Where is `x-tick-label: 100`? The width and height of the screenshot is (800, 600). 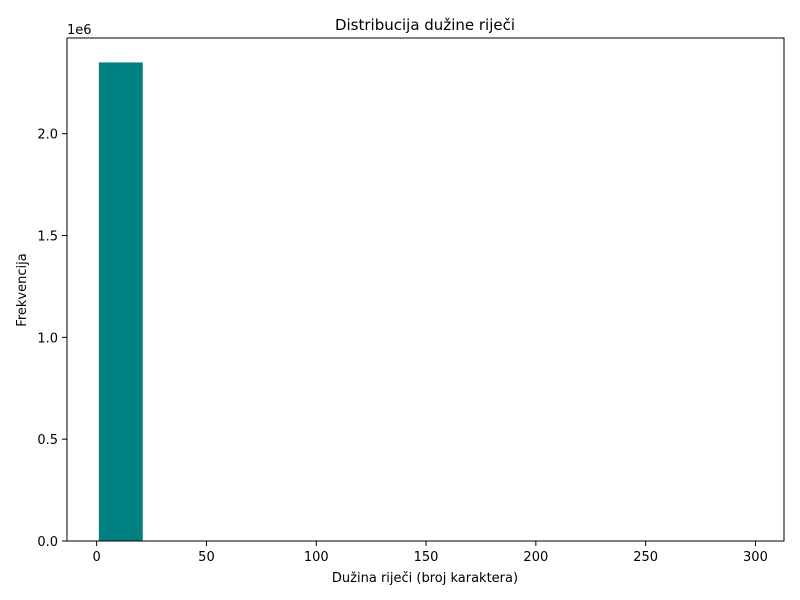
x-tick-label: 100 is located at coordinates (316, 557).